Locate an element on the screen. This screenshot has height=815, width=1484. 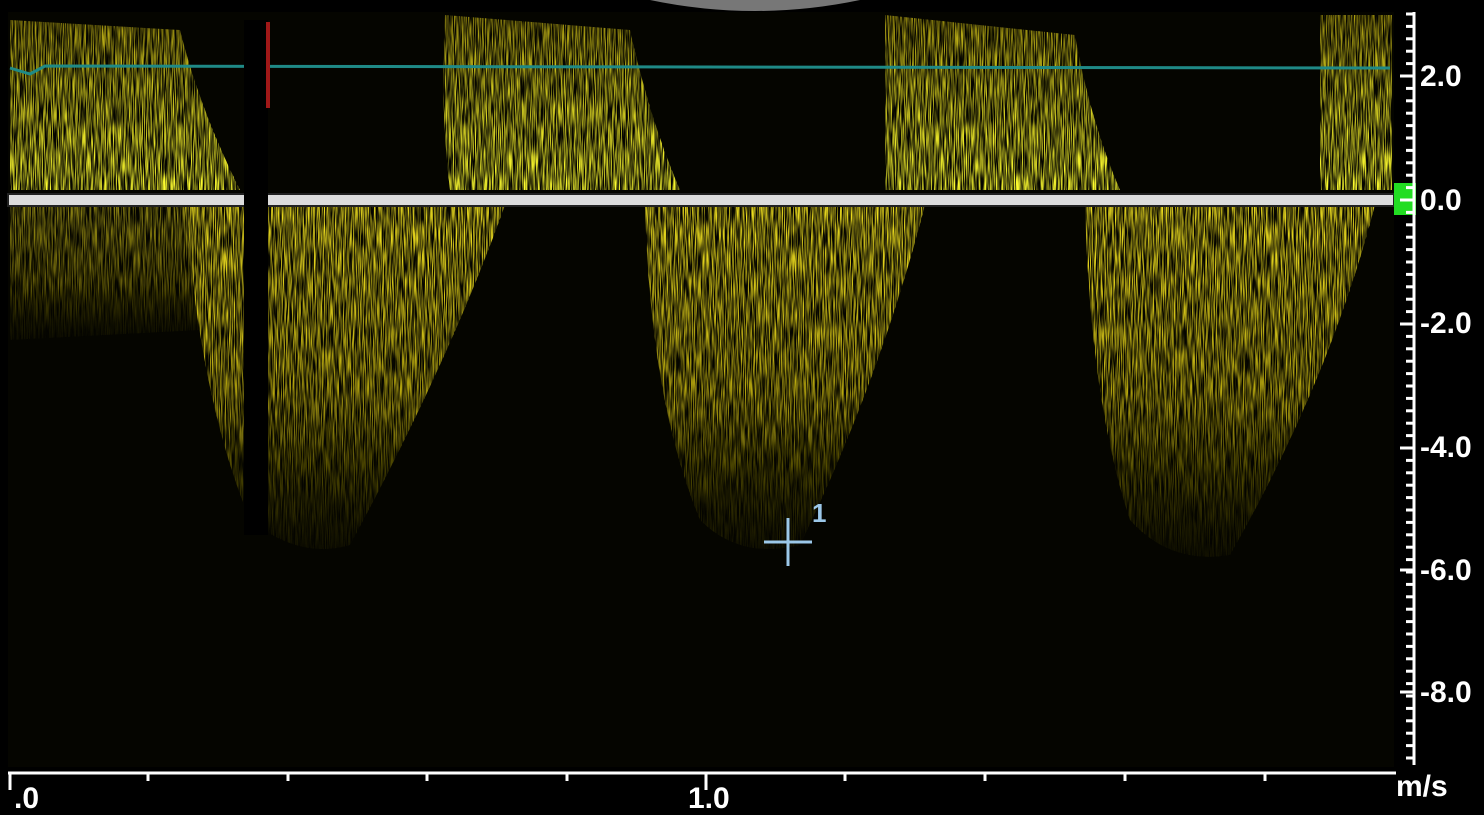
caliper-label: 1 is located at coordinates (819, 513).